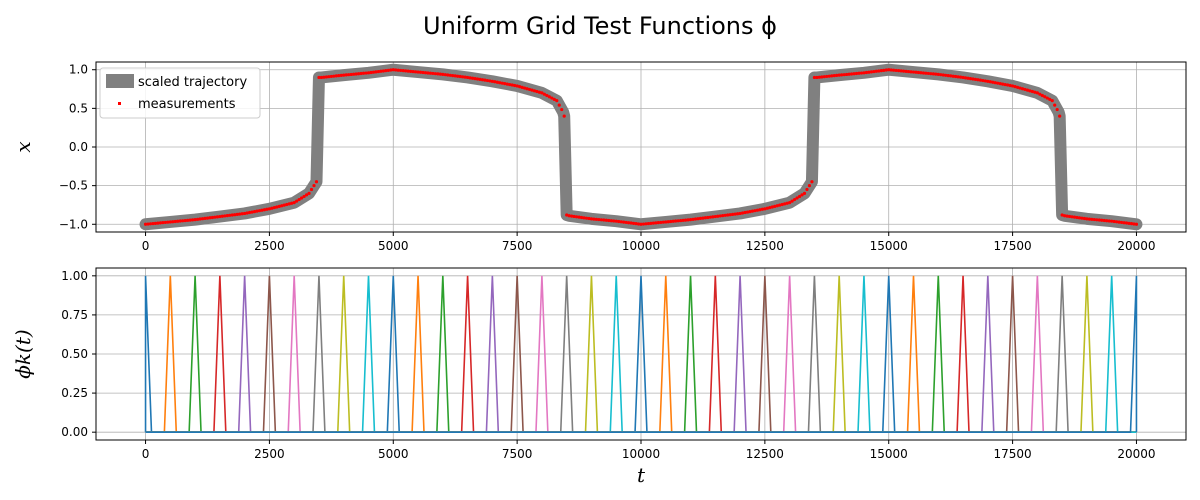 This screenshot has height=500, width=1200. I want to click on top-x-tick-label: 2500, so click(269, 246).